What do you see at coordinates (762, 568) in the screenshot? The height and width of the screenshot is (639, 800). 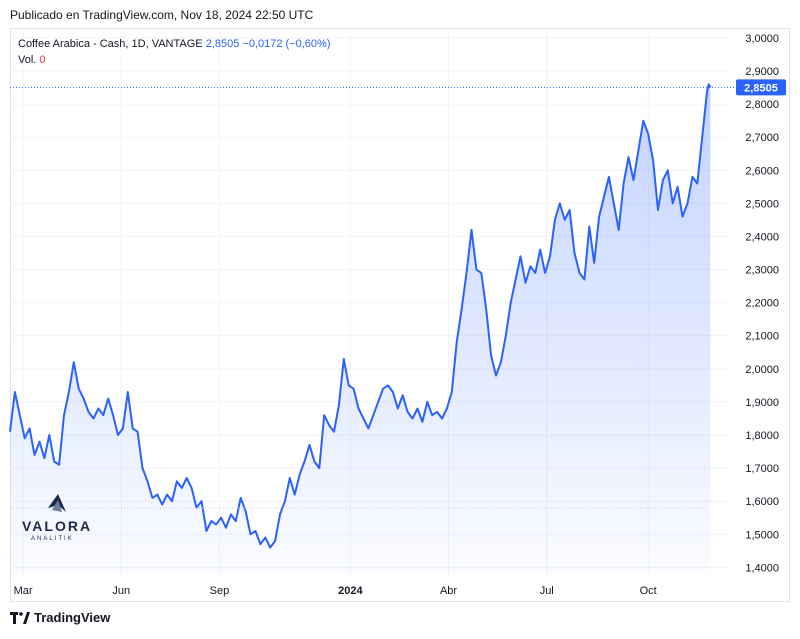 I see `y-tick-label: 1,4000` at bounding box center [762, 568].